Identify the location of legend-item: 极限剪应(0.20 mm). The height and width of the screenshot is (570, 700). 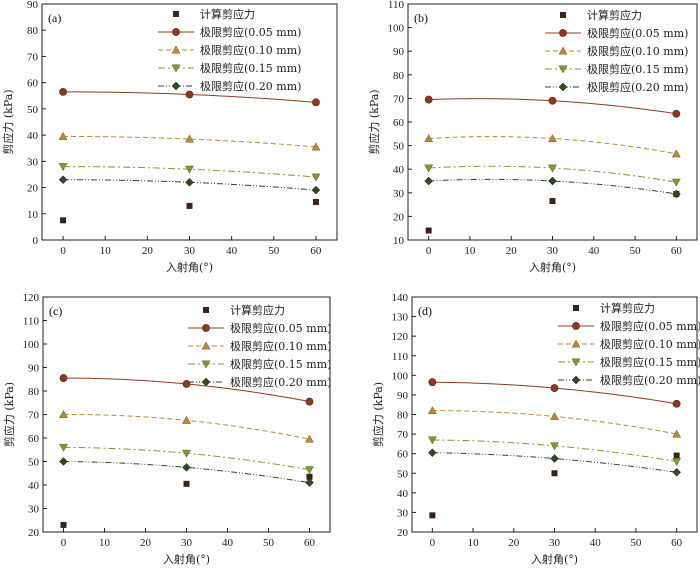
(629, 380).